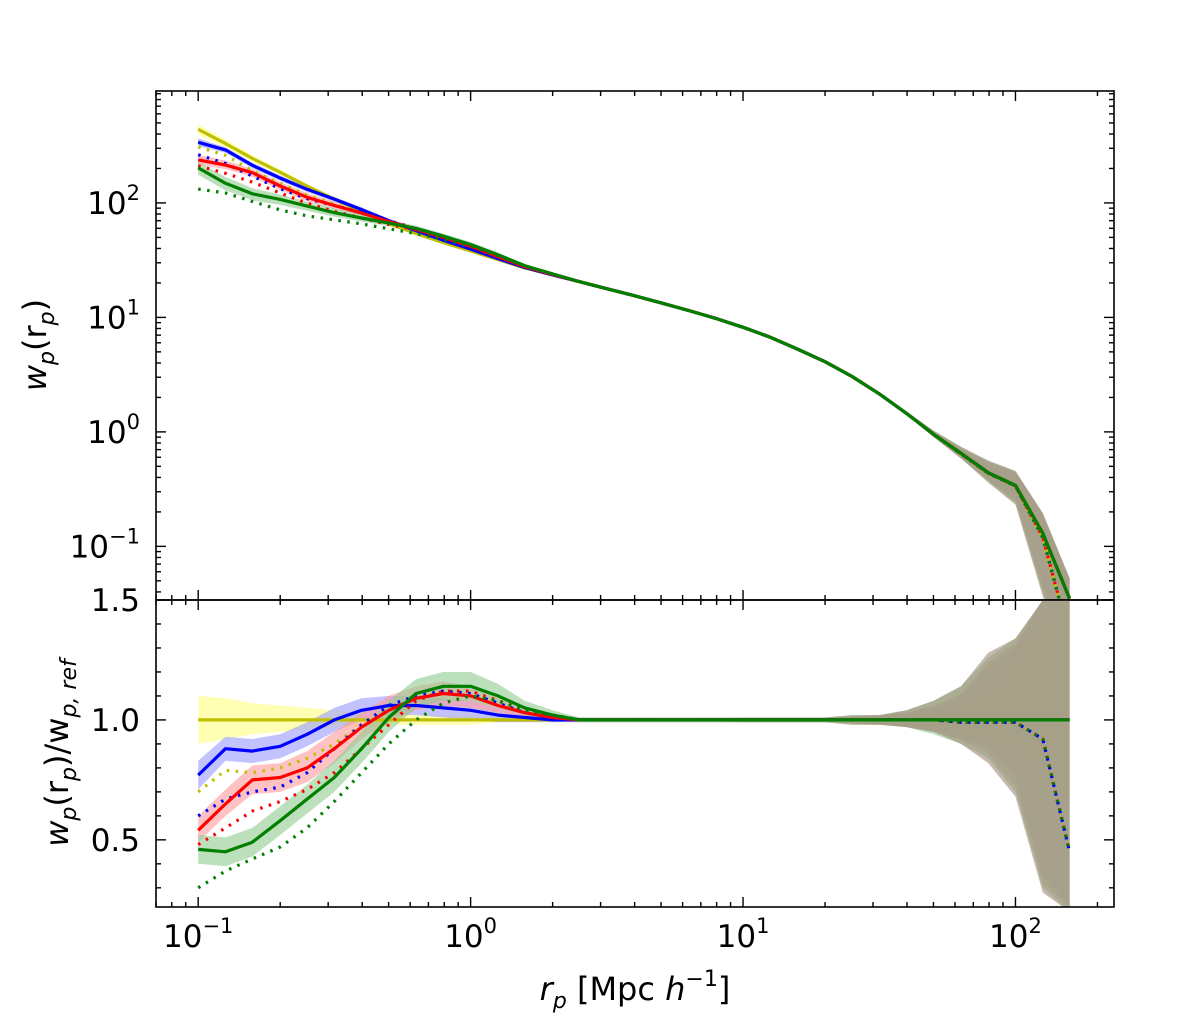 This screenshot has height=1019, width=1196. Describe the element at coordinates (198, 934) in the screenshot. I see `x-tick-label: 10⁻¹` at that location.